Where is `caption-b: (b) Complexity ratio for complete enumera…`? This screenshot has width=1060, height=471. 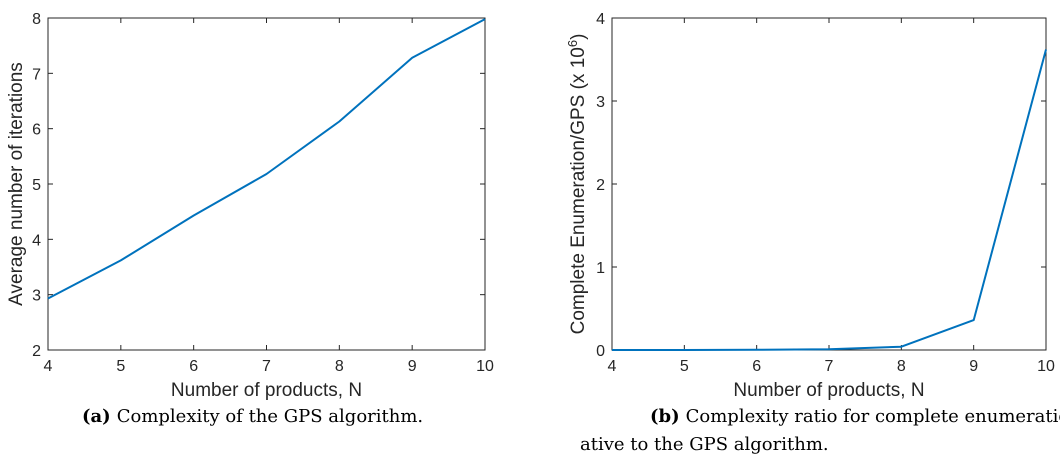 caption-b: (b) Complexity ratio for complete enumera… is located at coordinates (855, 417).